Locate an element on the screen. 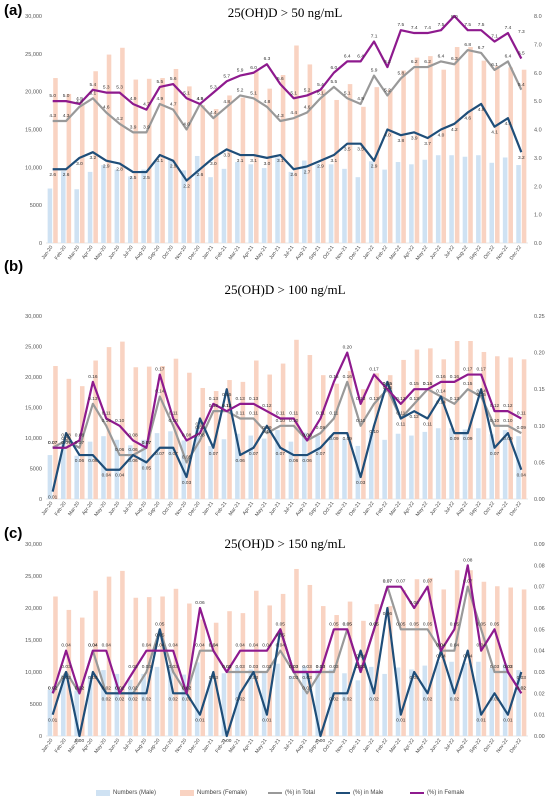  data-label-total: 0.06 is located at coordinates (120, 450).